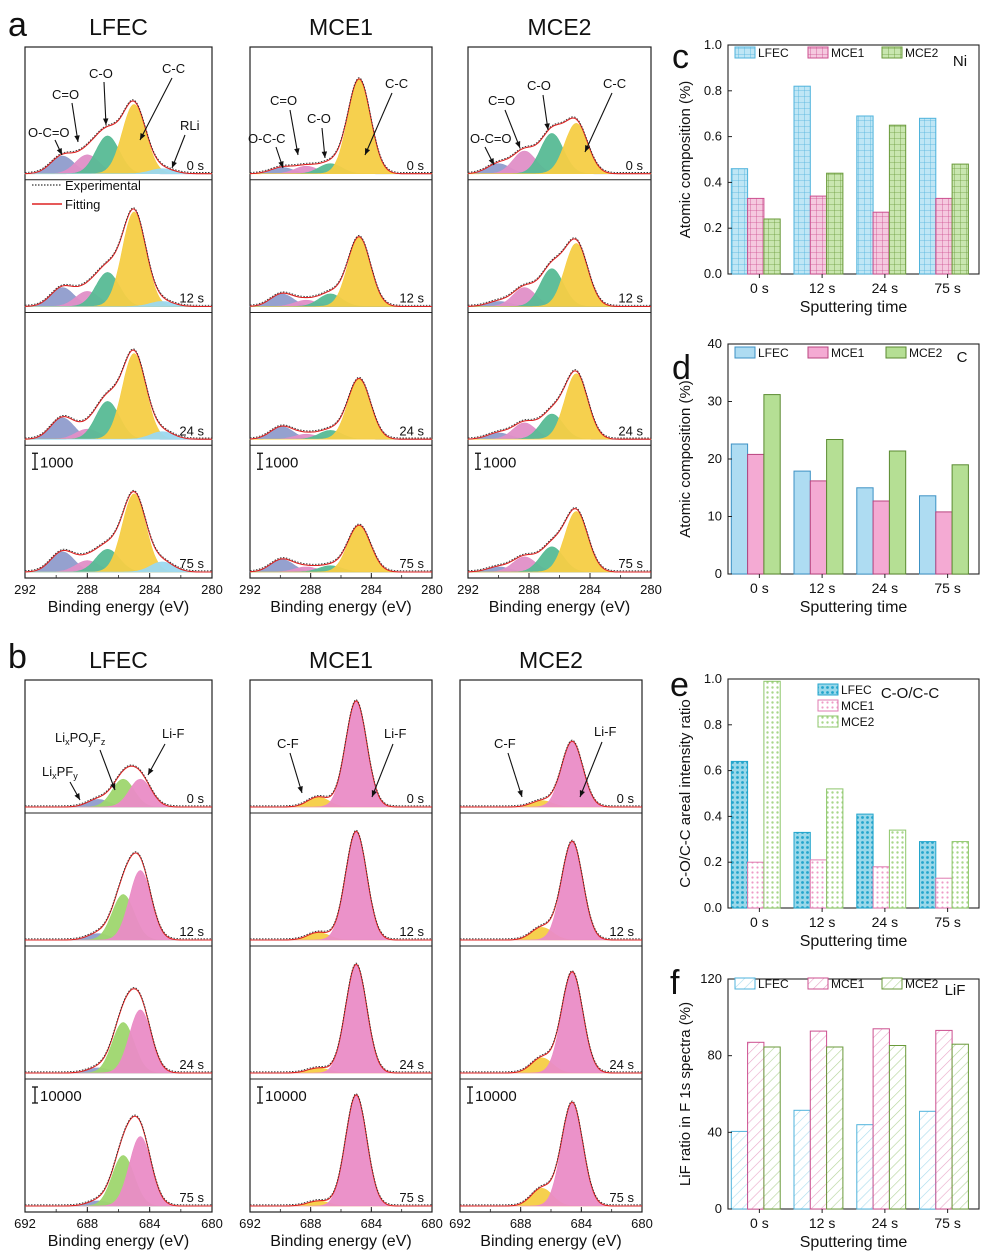 The image size is (989, 1253). What do you see at coordinates (928, 1160) in the screenshot?
I see `bar-lfec-75s` at bounding box center [928, 1160].